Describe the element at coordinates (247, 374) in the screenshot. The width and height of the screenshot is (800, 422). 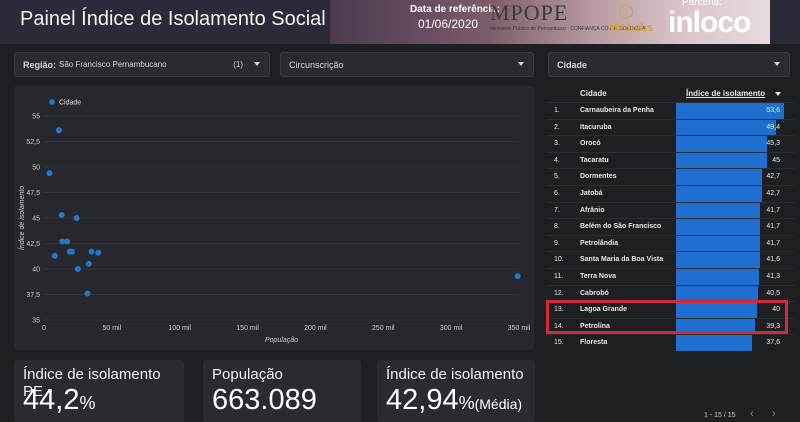
I see `kpi-label: População` at that location.